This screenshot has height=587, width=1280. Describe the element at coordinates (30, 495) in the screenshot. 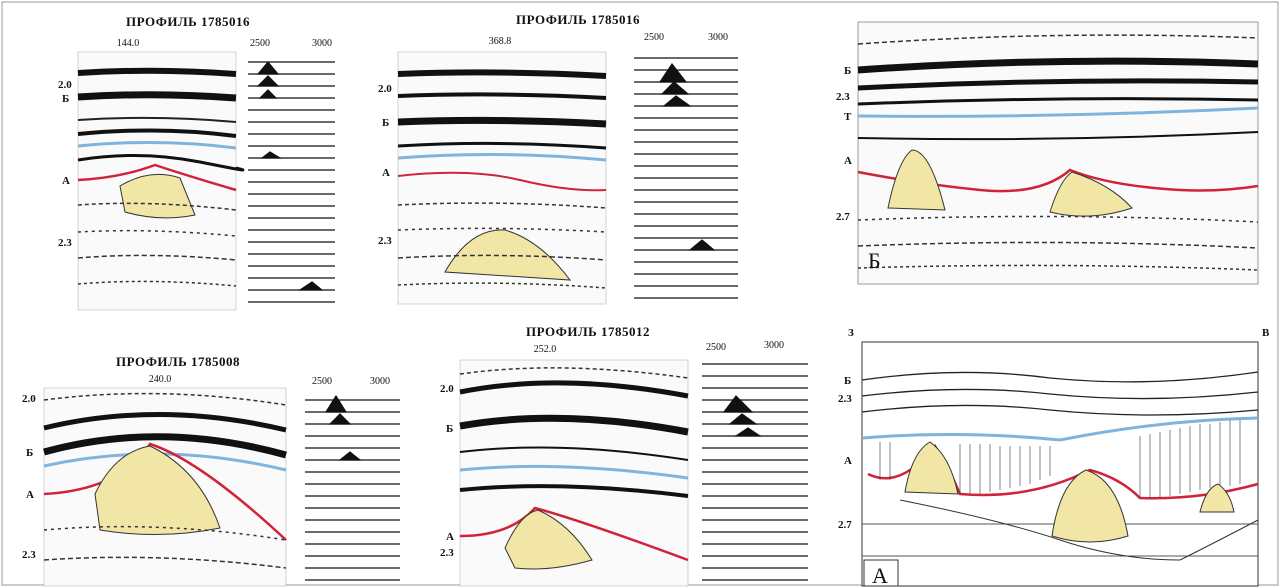

I see `panel-3-label-A: А` at that location.